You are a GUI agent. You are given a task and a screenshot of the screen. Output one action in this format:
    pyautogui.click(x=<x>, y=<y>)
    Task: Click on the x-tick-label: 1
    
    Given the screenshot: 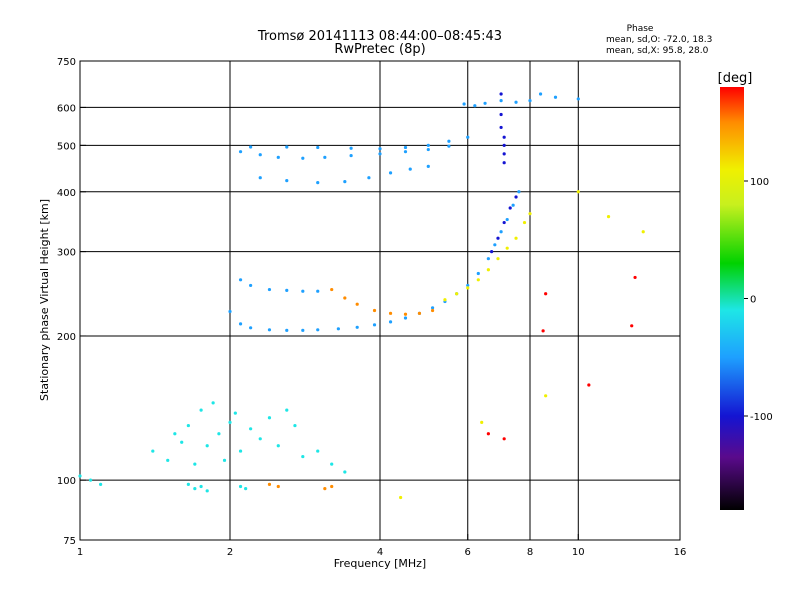 What is the action you would take?
    pyautogui.click(x=80, y=552)
    